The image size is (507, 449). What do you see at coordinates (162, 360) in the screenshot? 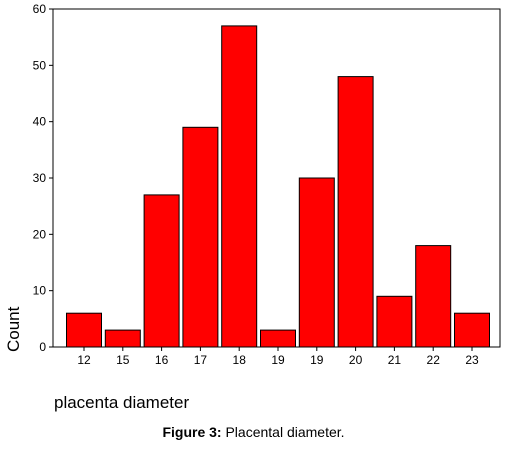
I see `x-tick-label: 16` at bounding box center [162, 360].